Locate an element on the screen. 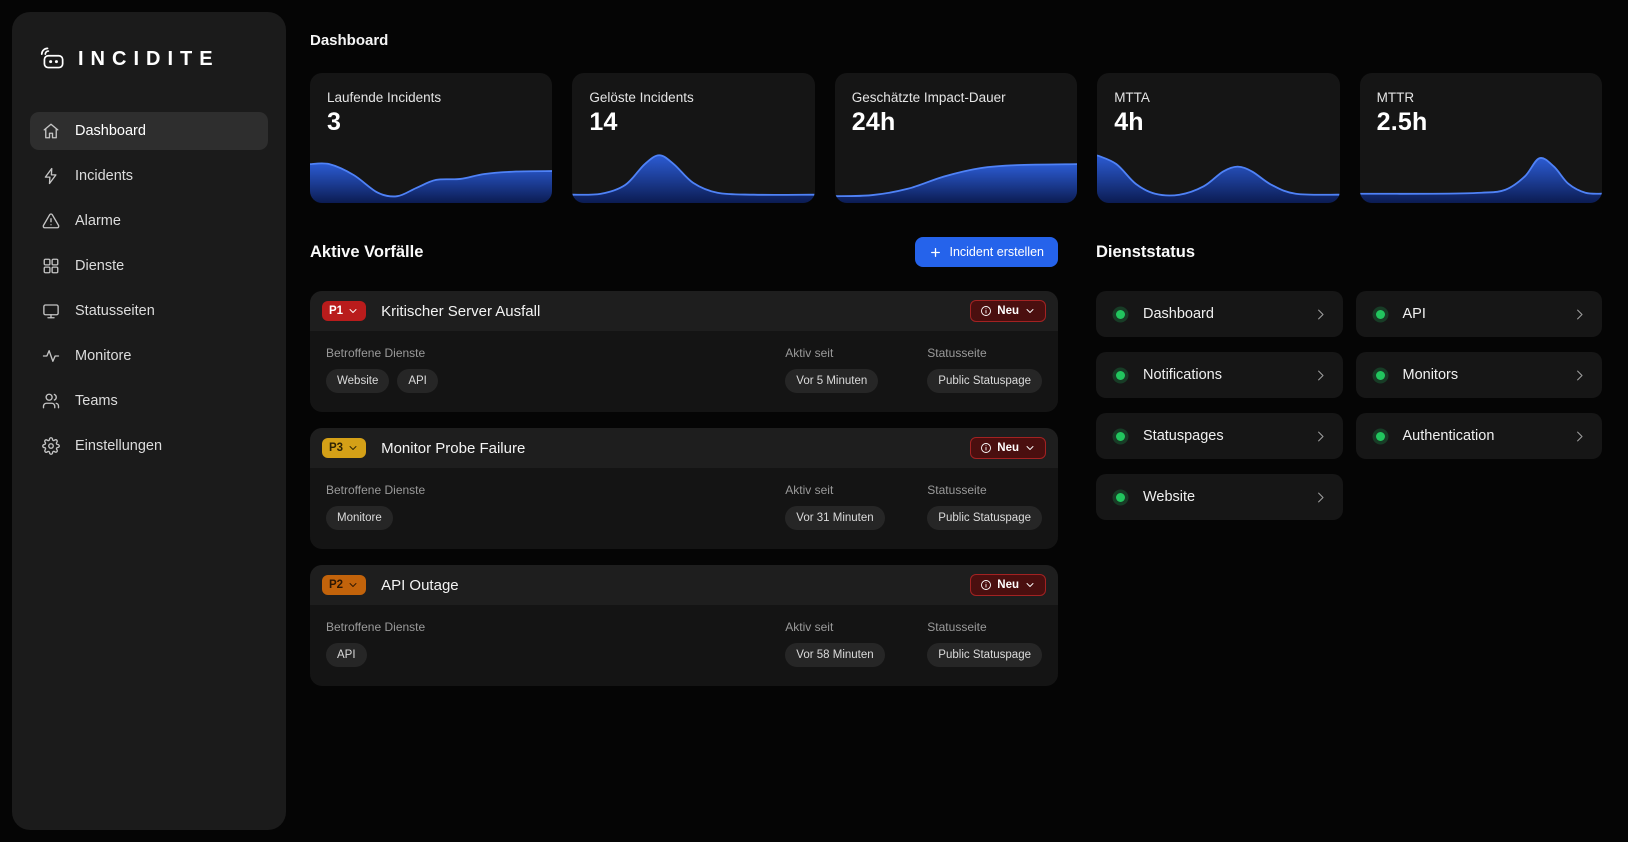 The image size is (1628, 842). create-incident-label: Incident erstellen is located at coordinates (996, 252).